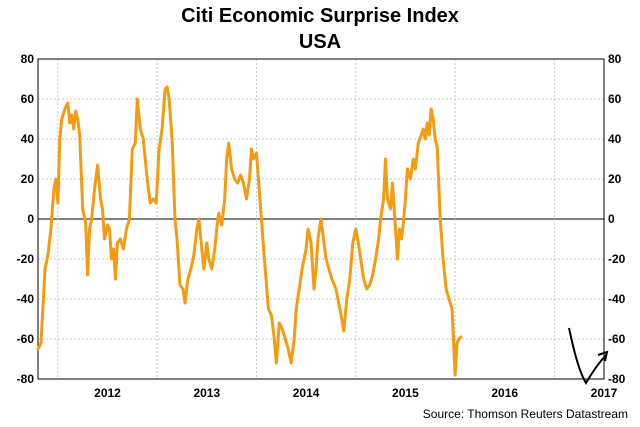 This screenshot has height=427, width=640. What do you see at coordinates (26, 299) in the screenshot?
I see `y-tick-label-left: -40` at bounding box center [26, 299].